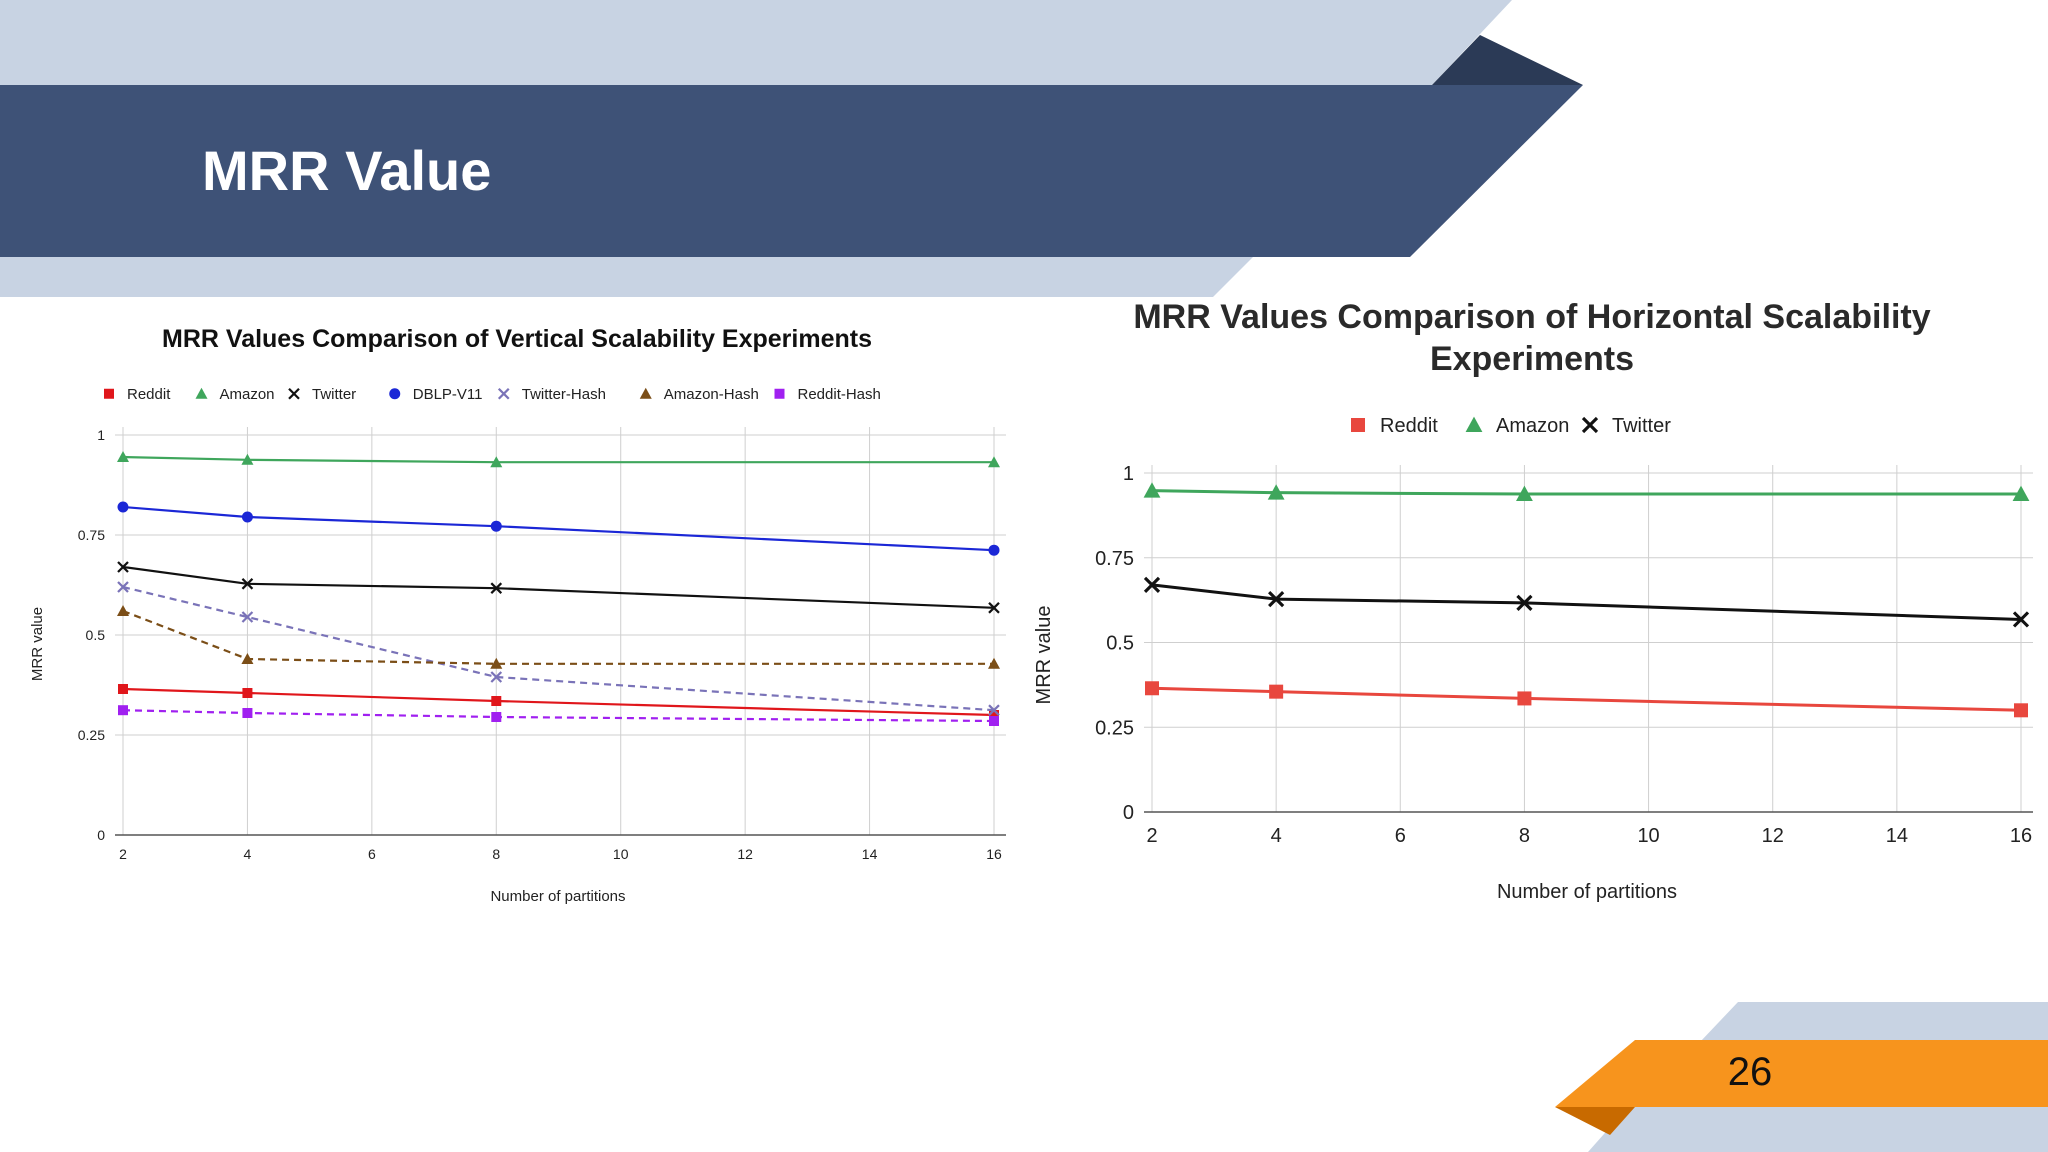 Image resolution: width=2048 pixels, height=1152 pixels. What do you see at coordinates (1801, 1073) in the screenshot?
I see `page-number-tab` at bounding box center [1801, 1073].